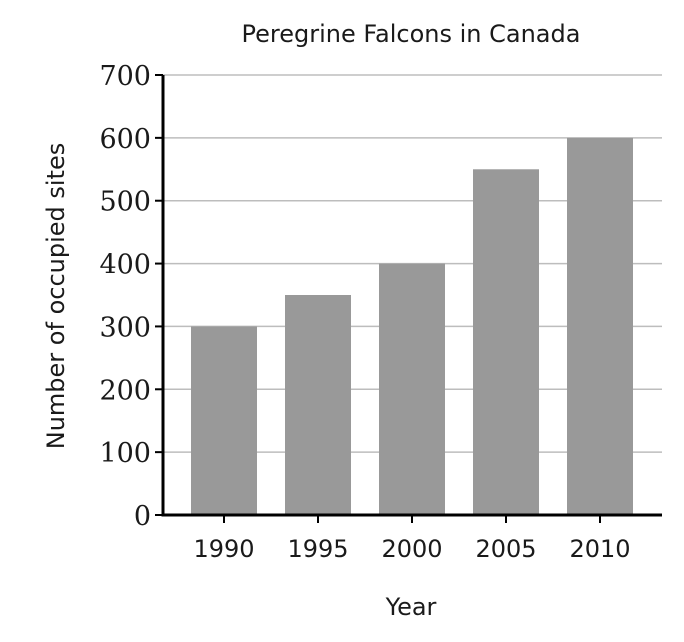 The width and height of the screenshot is (684, 642). I want to click on x-tick-label: 1990, so click(223, 549).